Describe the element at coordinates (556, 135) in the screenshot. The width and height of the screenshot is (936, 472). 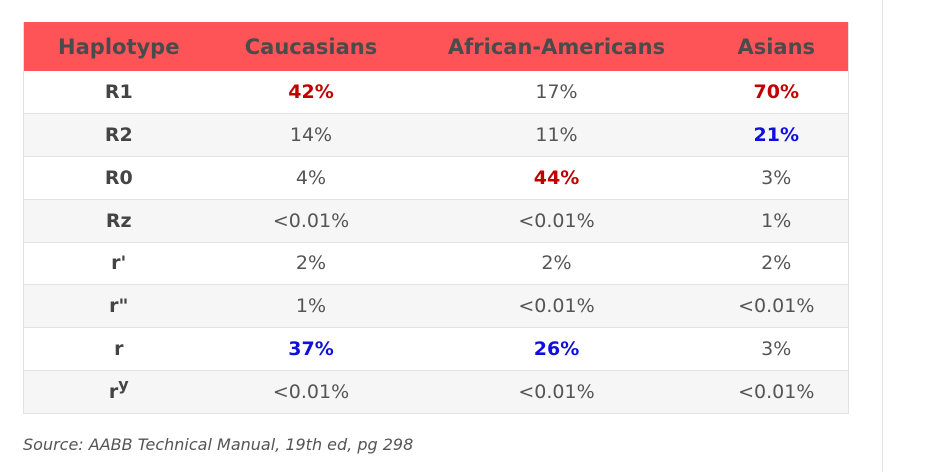
I see `african-americans-cell: 11%` at that location.